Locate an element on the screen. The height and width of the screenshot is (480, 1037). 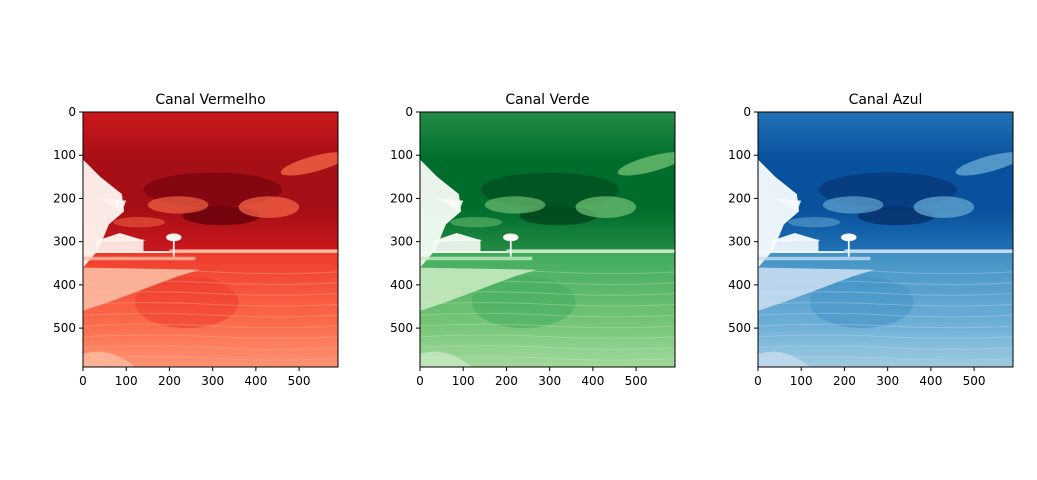
panel-title: Canal Azul is located at coordinates (886, 100).